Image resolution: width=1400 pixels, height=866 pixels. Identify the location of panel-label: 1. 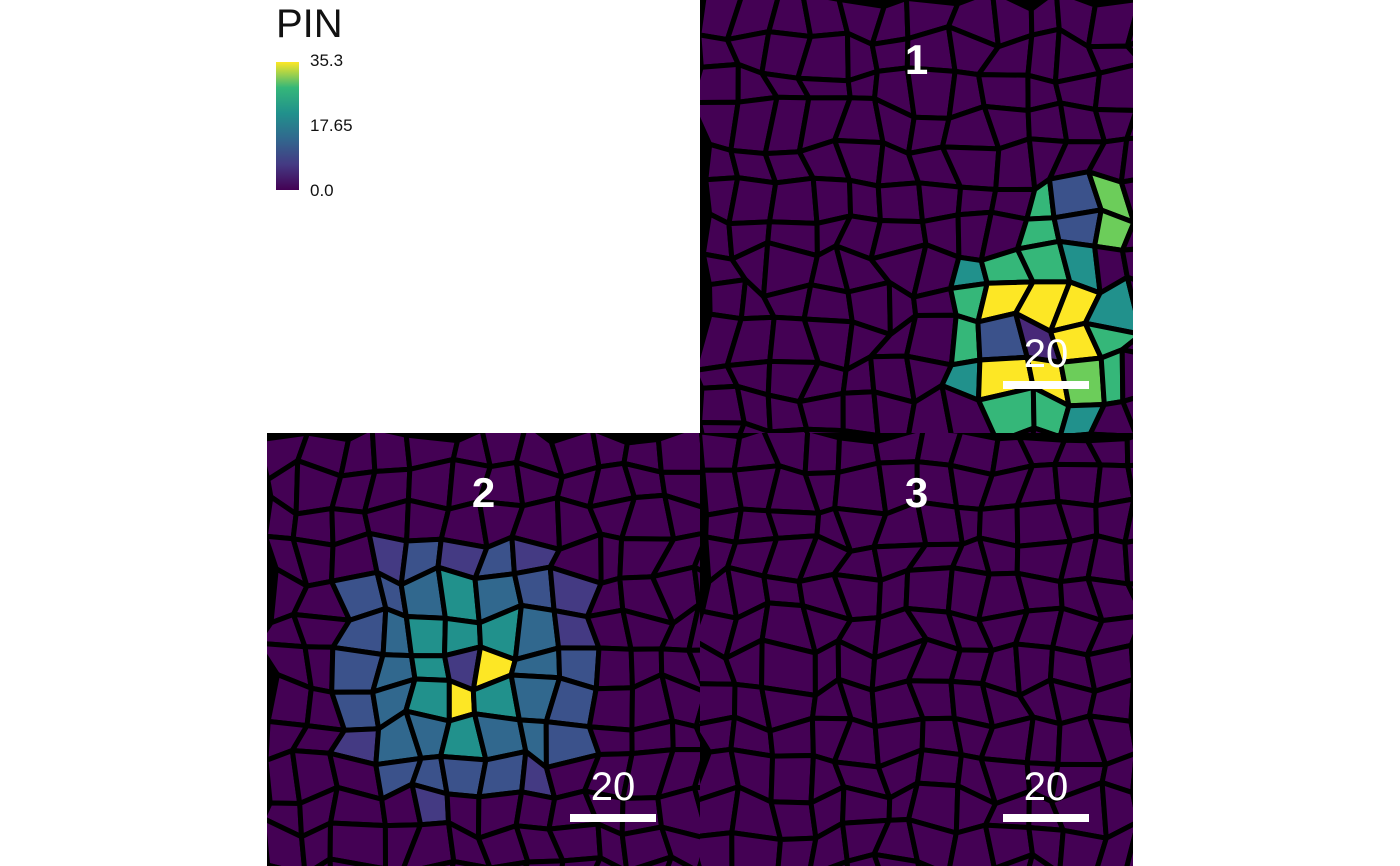
(916, 59).